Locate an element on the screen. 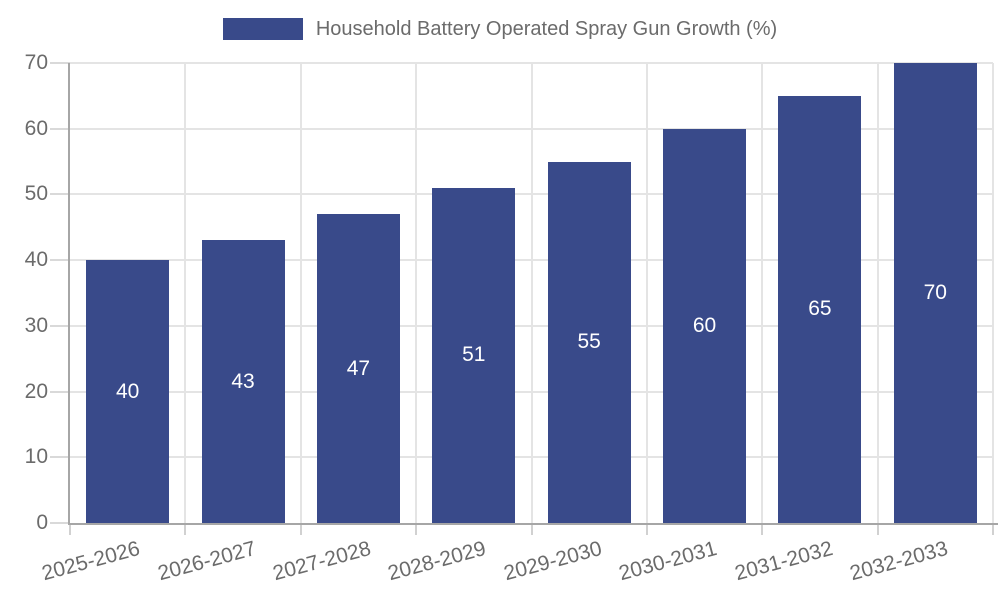 Image resolution: width=1000 pixels, height=600 pixels. y-axis-tick-label: 60 is located at coordinates (36, 128).